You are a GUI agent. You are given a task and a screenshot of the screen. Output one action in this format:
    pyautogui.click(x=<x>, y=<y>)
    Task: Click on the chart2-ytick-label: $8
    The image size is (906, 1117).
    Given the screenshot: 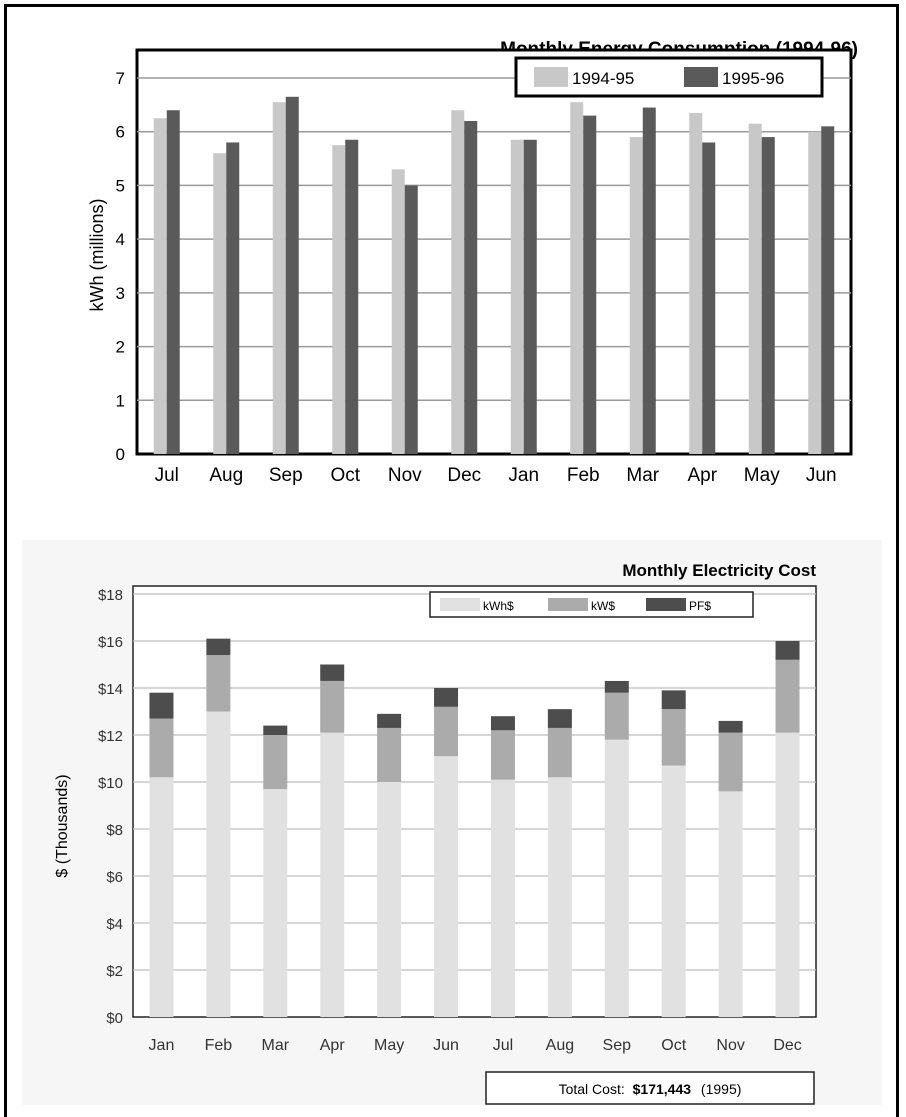 What is the action you would take?
    pyautogui.click(x=114, y=830)
    